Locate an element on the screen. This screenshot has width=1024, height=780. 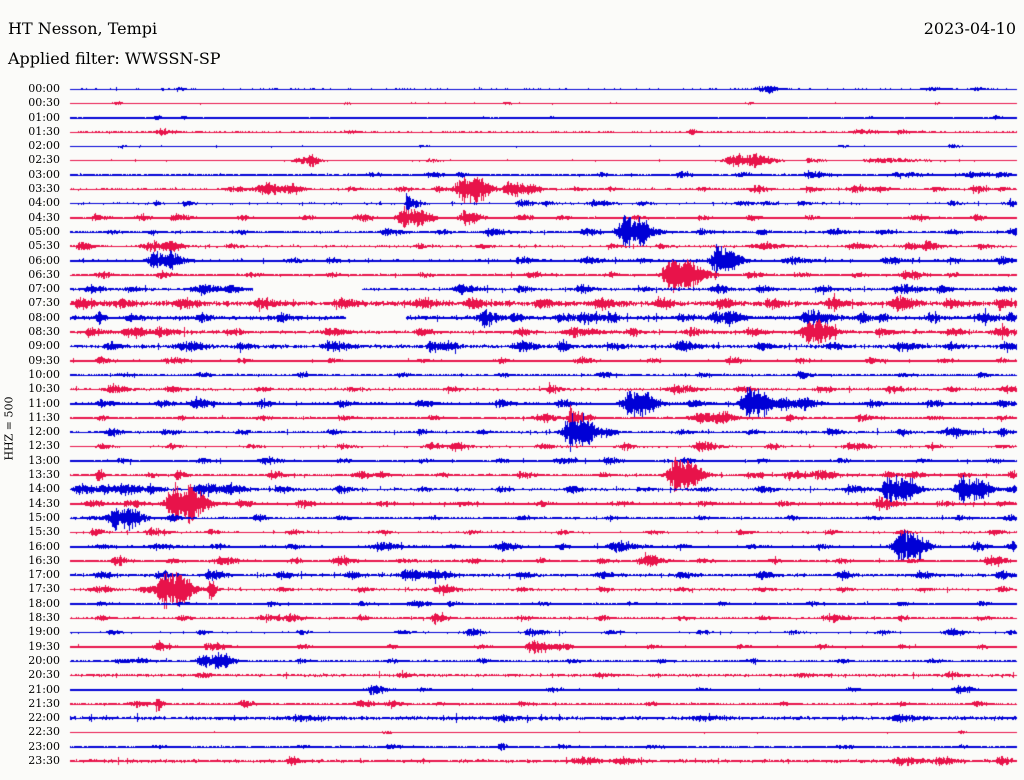
time-label: 05:30 is located at coordinates (44, 246).